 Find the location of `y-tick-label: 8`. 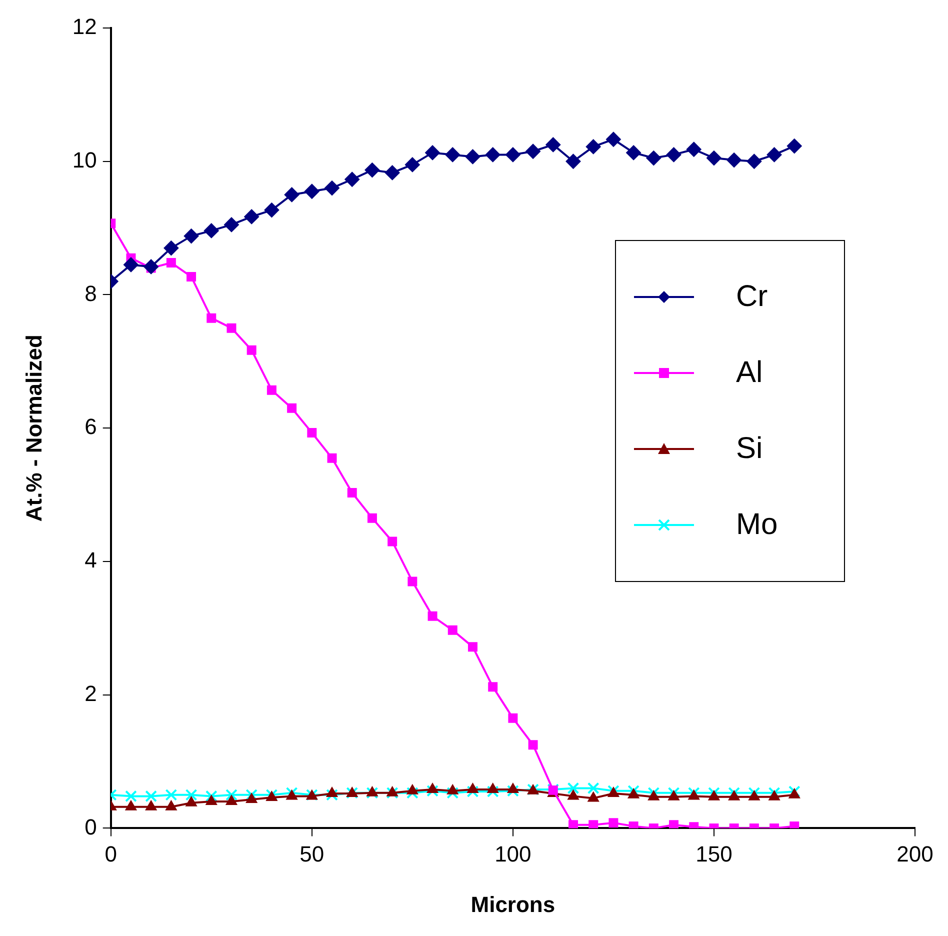

y-tick-label: 8 is located at coordinates (90, 293).